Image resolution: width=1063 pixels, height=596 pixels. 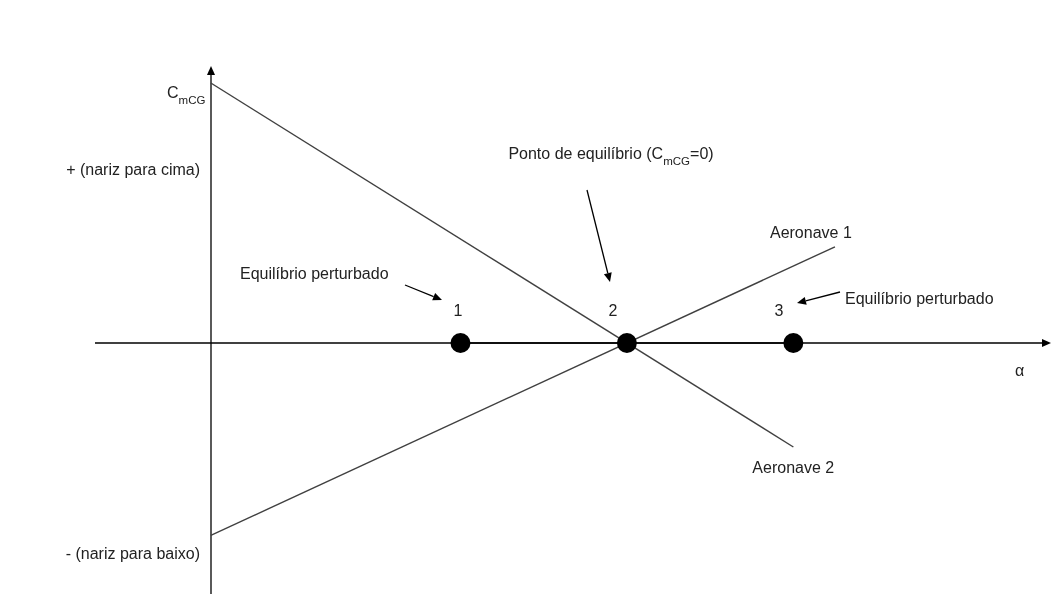 What do you see at coordinates (132, 553) in the screenshot?
I see `text: - (nariz para baixo)` at bounding box center [132, 553].